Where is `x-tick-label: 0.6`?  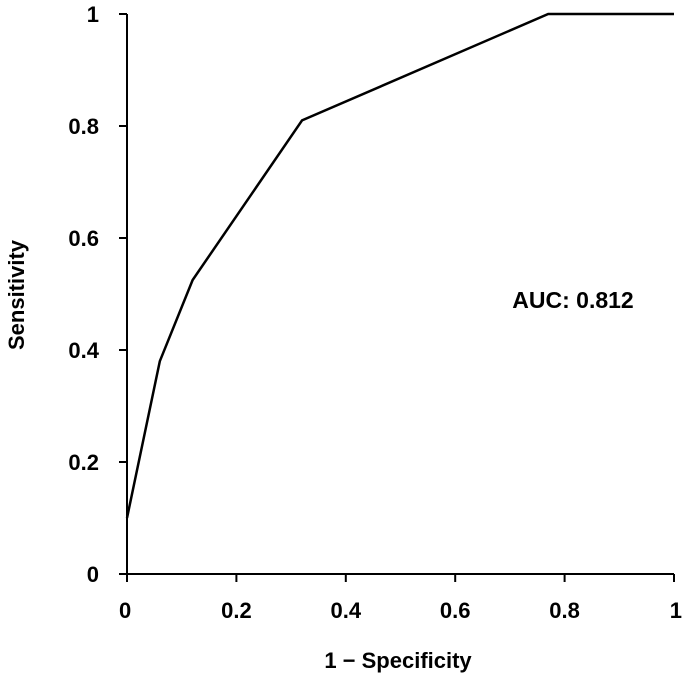 x-tick-label: 0.6 is located at coordinates (455, 610).